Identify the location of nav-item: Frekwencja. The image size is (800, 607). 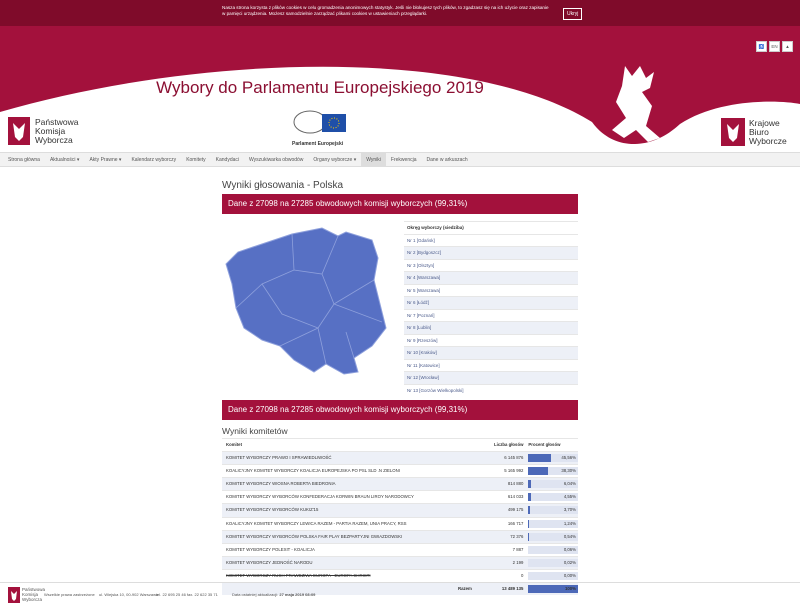
(404, 159).